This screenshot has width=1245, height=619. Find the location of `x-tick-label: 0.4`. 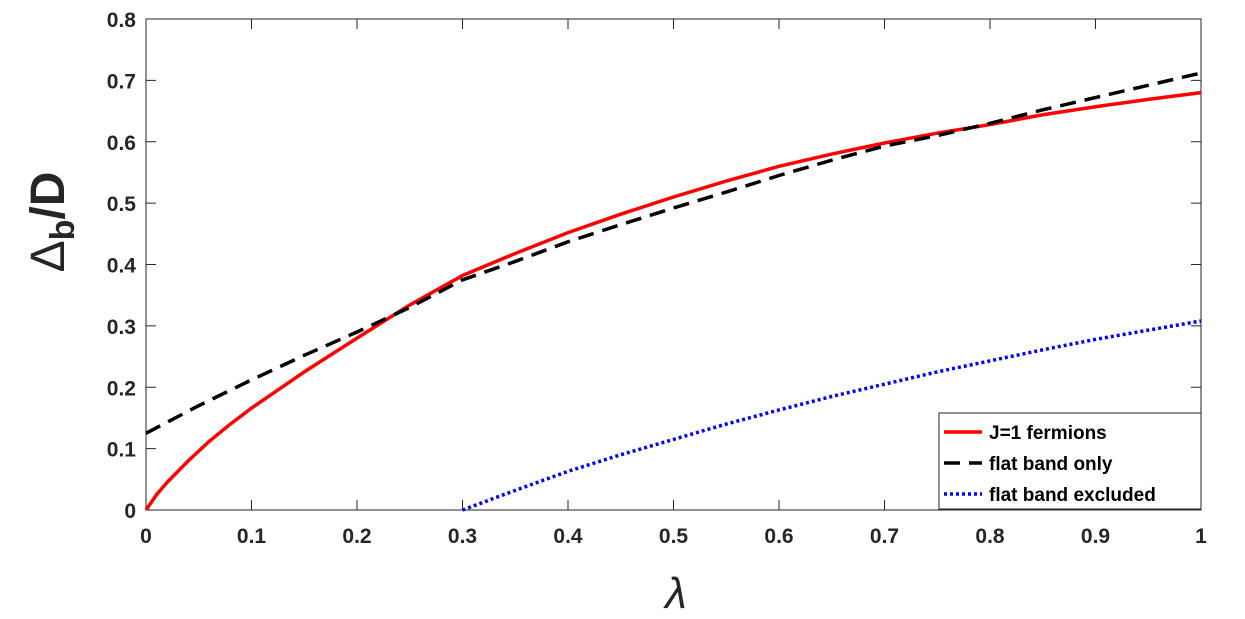

x-tick-label: 0.4 is located at coordinates (568, 536).